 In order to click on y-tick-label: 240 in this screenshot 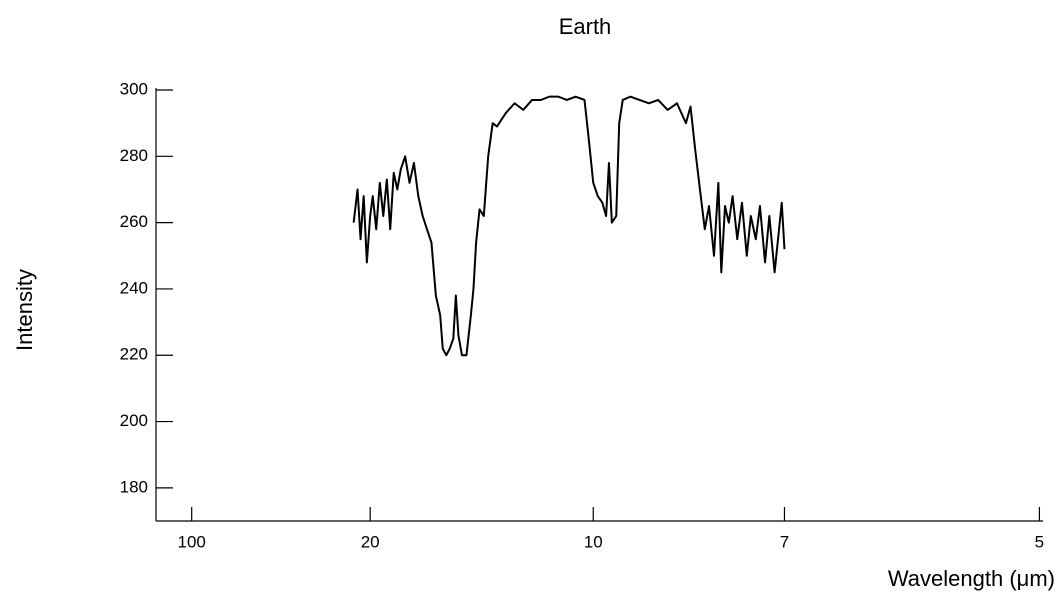, I will do `click(134, 287)`.